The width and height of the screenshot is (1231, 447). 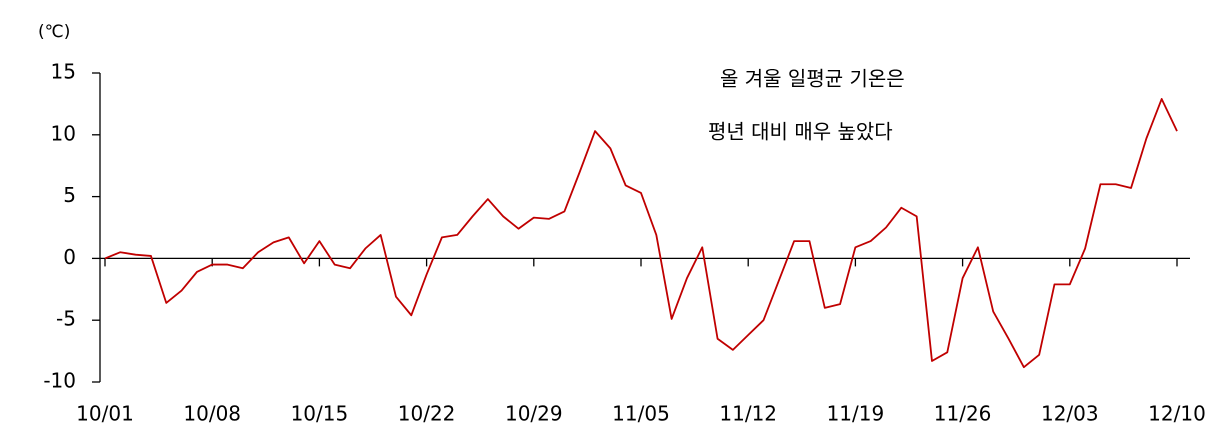 I want to click on x-tick-label: 12/03, so click(x=1070, y=414).